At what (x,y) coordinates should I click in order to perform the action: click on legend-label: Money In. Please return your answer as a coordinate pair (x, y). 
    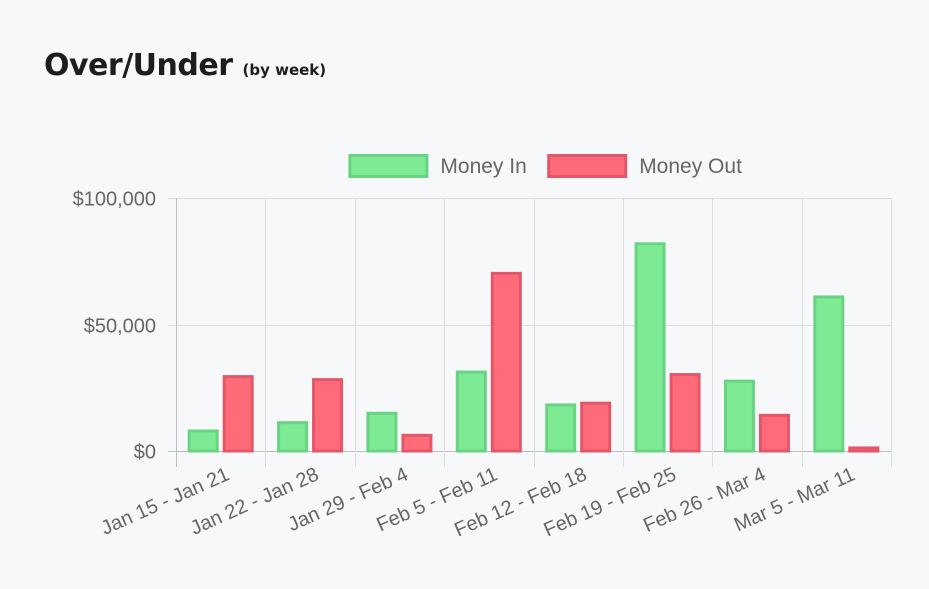
    Looking at the image, I should click on (483, 166).